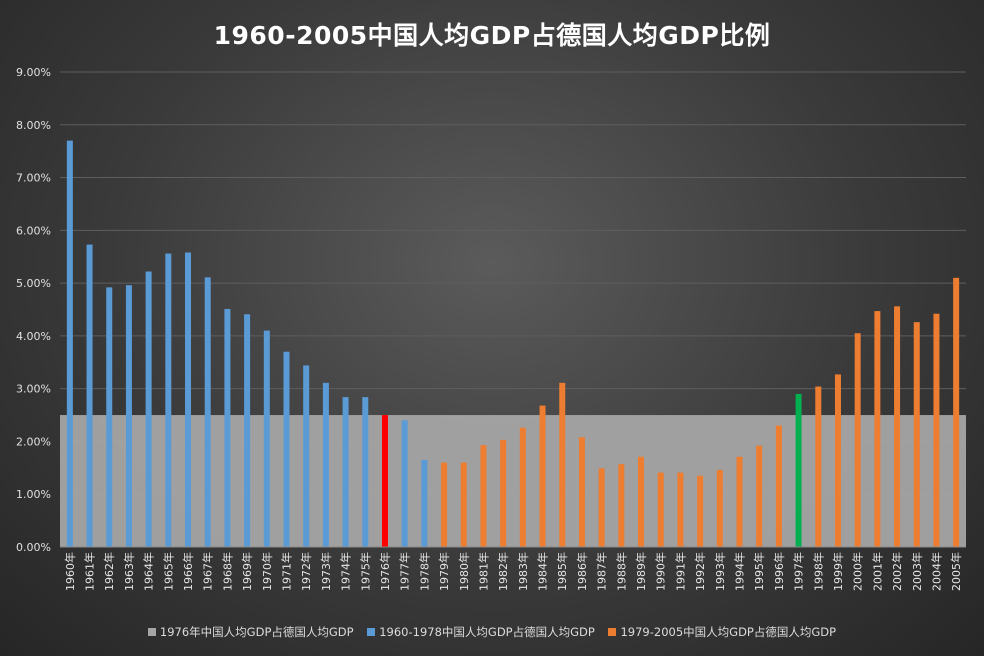 Image resolution: width=984 pixels, height=656 pixels. Describe the element at coordinates (33, 547) in the screenshot. I see `y-tick-label: 0.00%` at that location.